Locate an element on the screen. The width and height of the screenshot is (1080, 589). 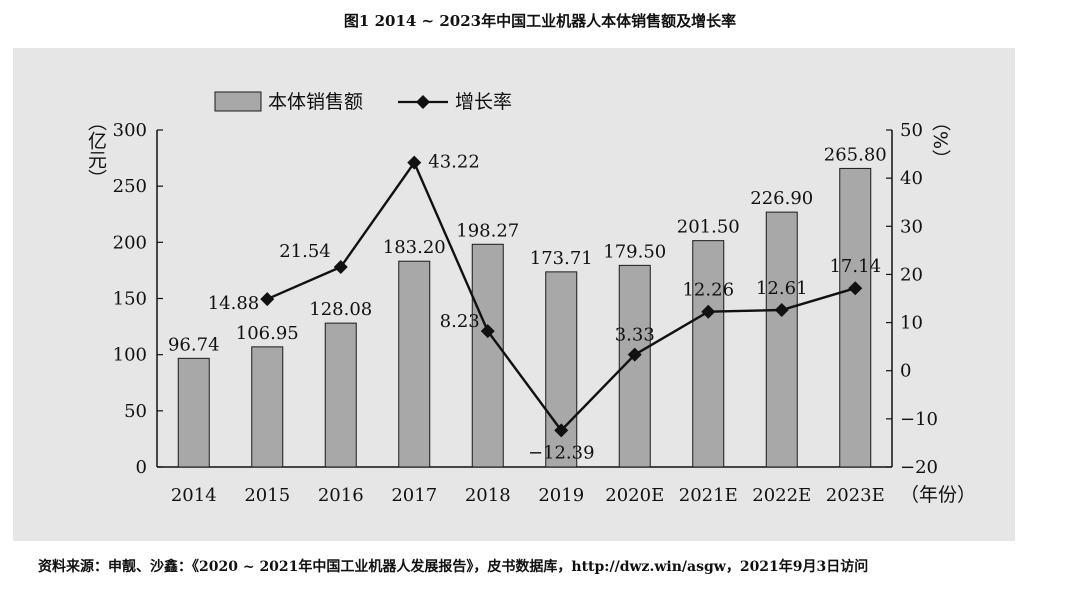
left-tick-label: 300 is located at coordinates (130, 130).